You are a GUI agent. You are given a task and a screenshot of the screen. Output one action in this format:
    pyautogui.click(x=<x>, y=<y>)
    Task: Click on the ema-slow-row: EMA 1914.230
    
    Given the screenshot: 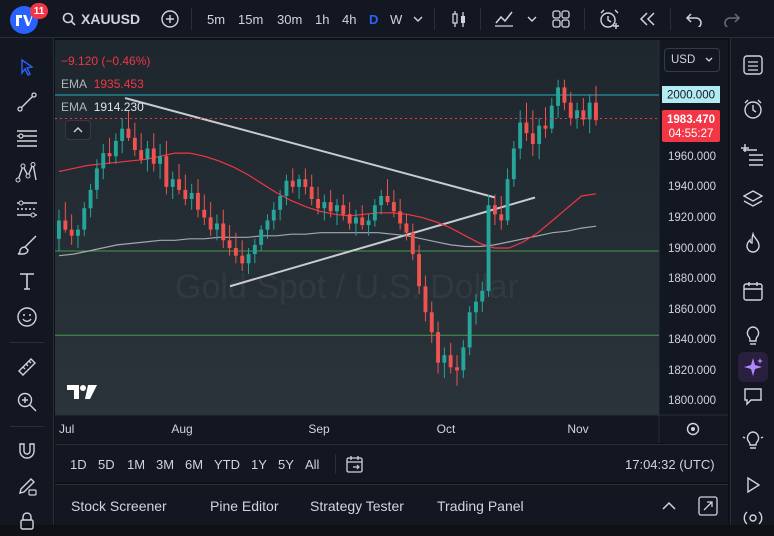 What is the action you would take?
    pyautogui.click(x=105, y=107)
    